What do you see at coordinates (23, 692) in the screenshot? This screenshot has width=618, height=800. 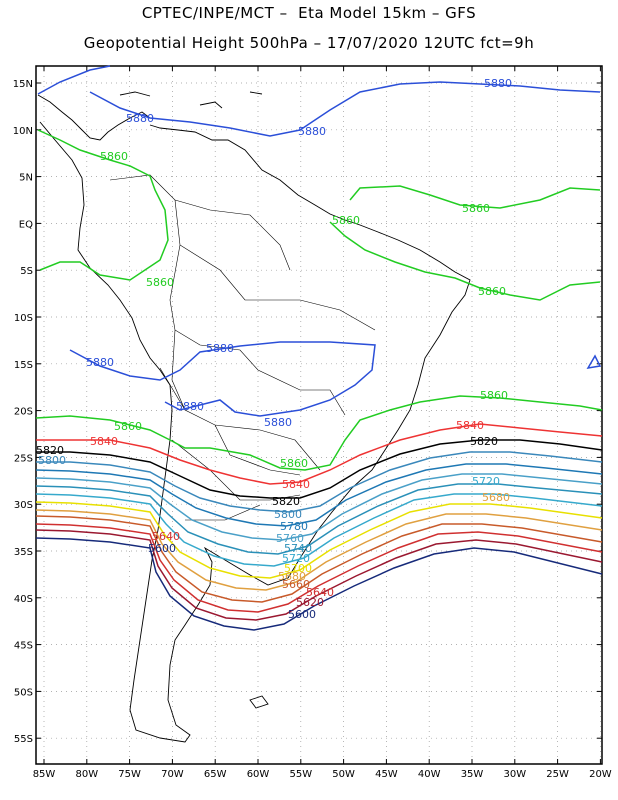 I see `lat-label: 50S` at bounding box center [23, 692].